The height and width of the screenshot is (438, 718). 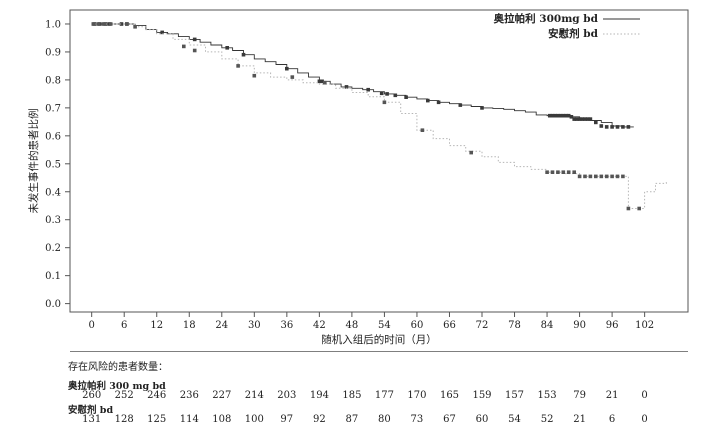 I want to click on x-tick-label: 78, so click(x=514, y=325).